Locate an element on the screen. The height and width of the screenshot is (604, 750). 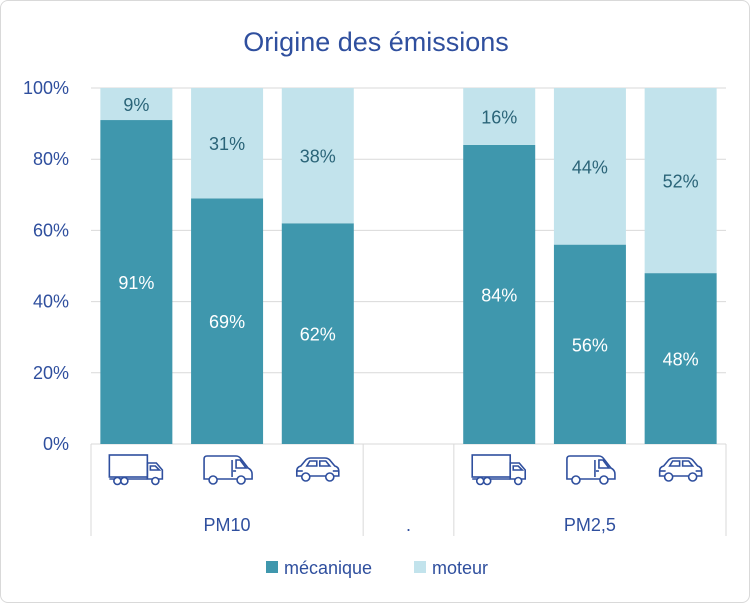
data-label-mecanique: 56% is located at coordinates (590, 345).